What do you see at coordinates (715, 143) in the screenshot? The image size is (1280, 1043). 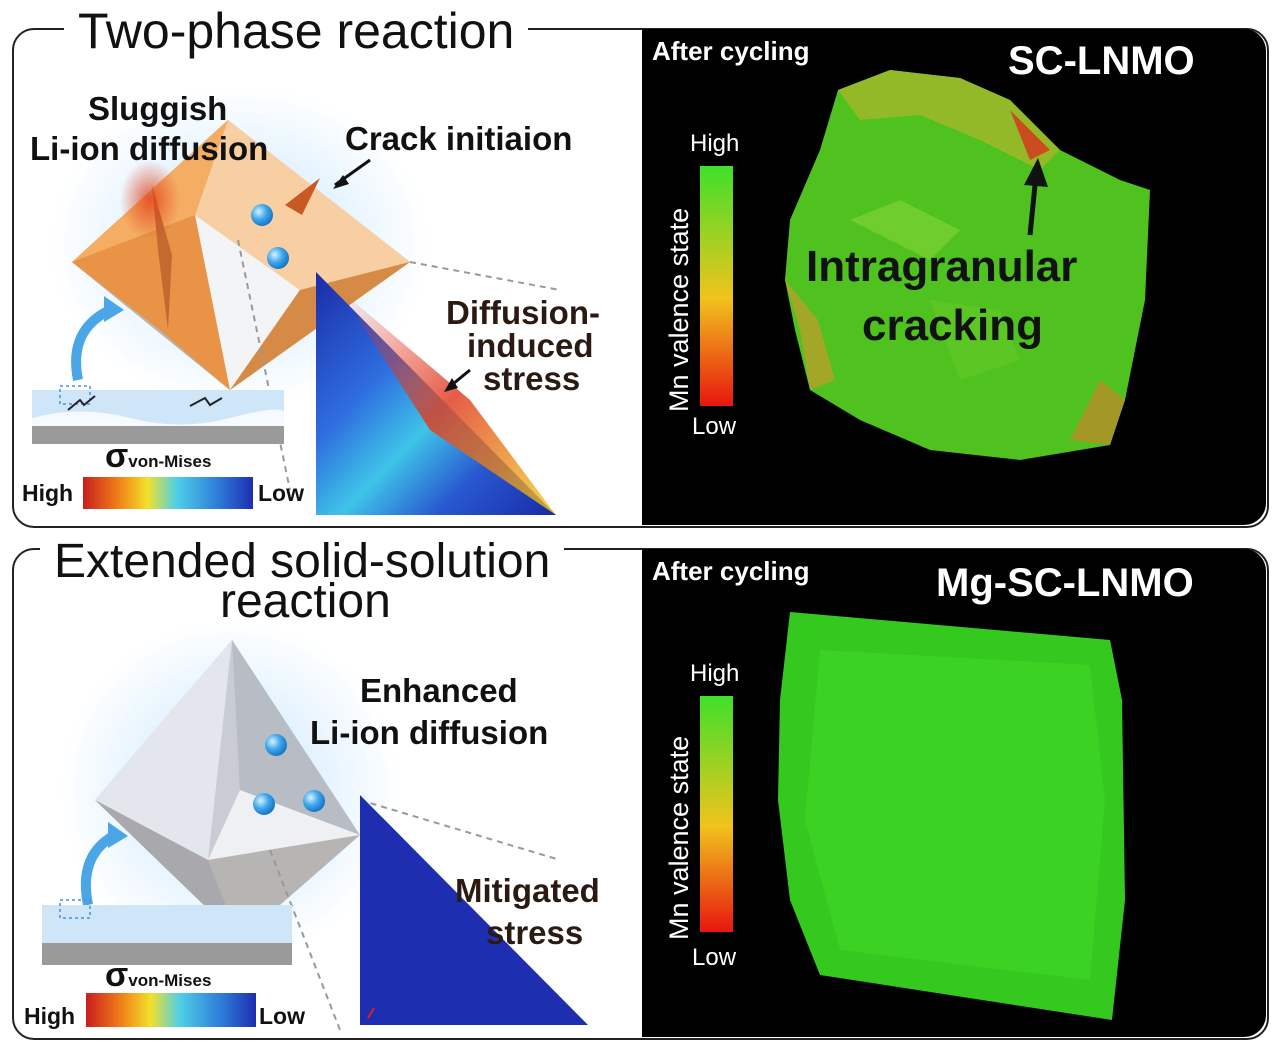 I see `colorbar-high-top: High` at bounding box center [715, 143].